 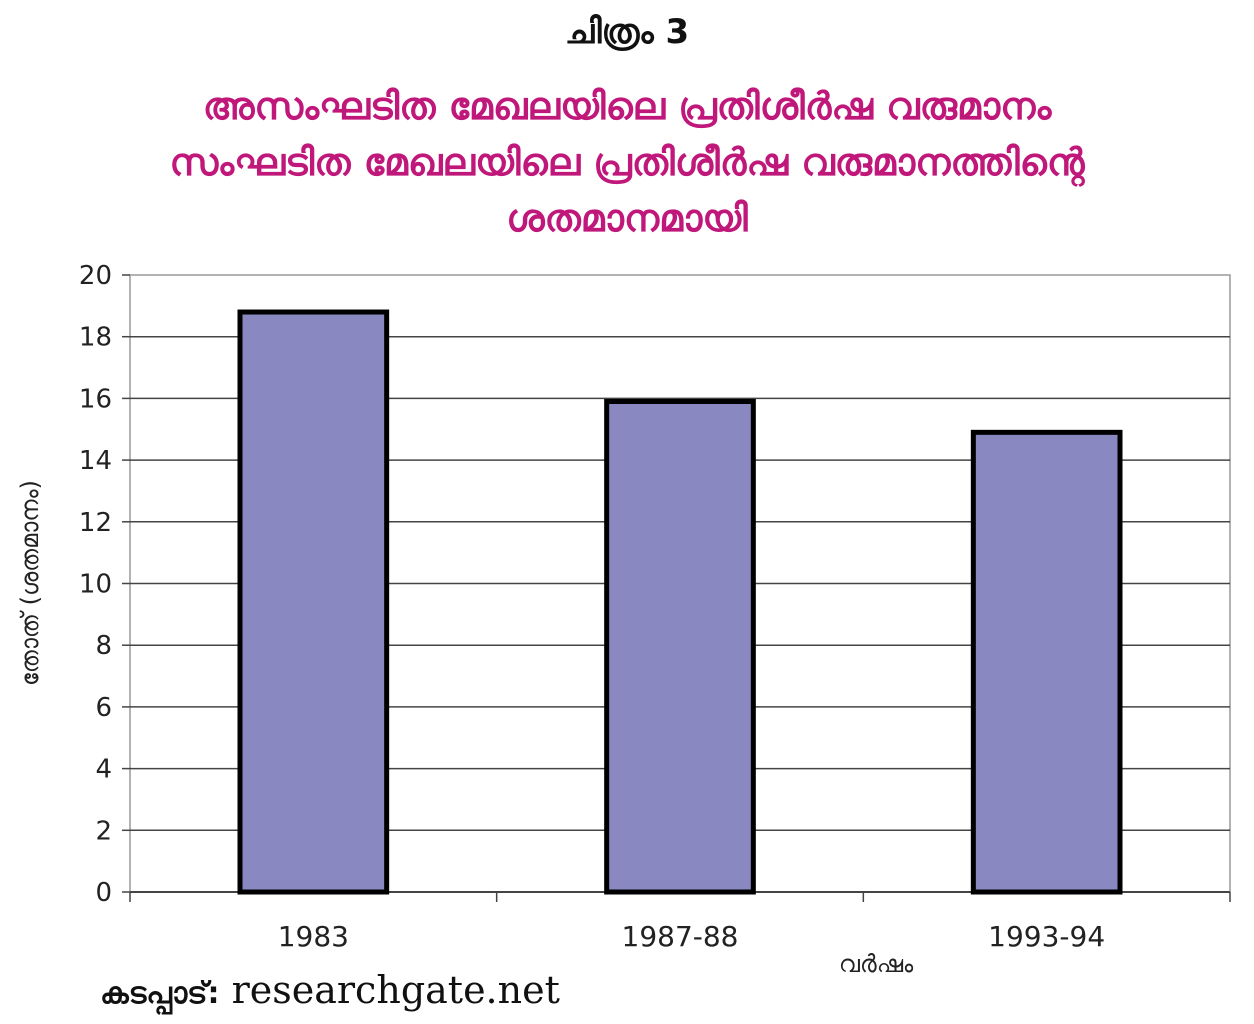 I want to click on y-tick-label: 8, so click(x=103, y=646).